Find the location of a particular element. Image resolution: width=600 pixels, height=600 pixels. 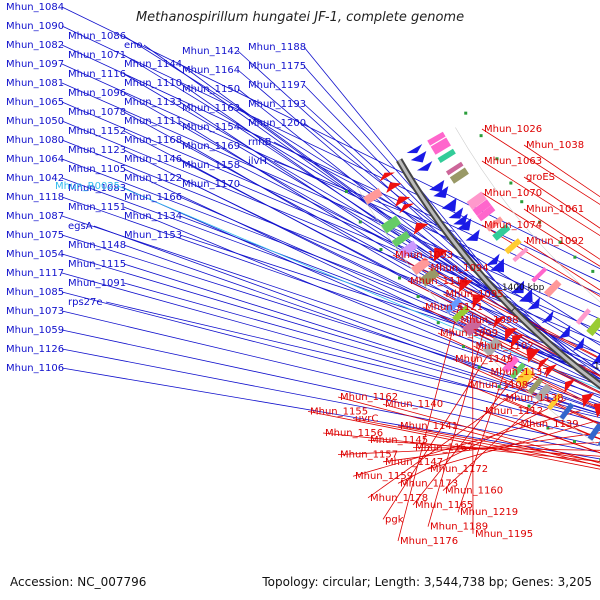

backbone-highlight is located at coordinates (498, 273).